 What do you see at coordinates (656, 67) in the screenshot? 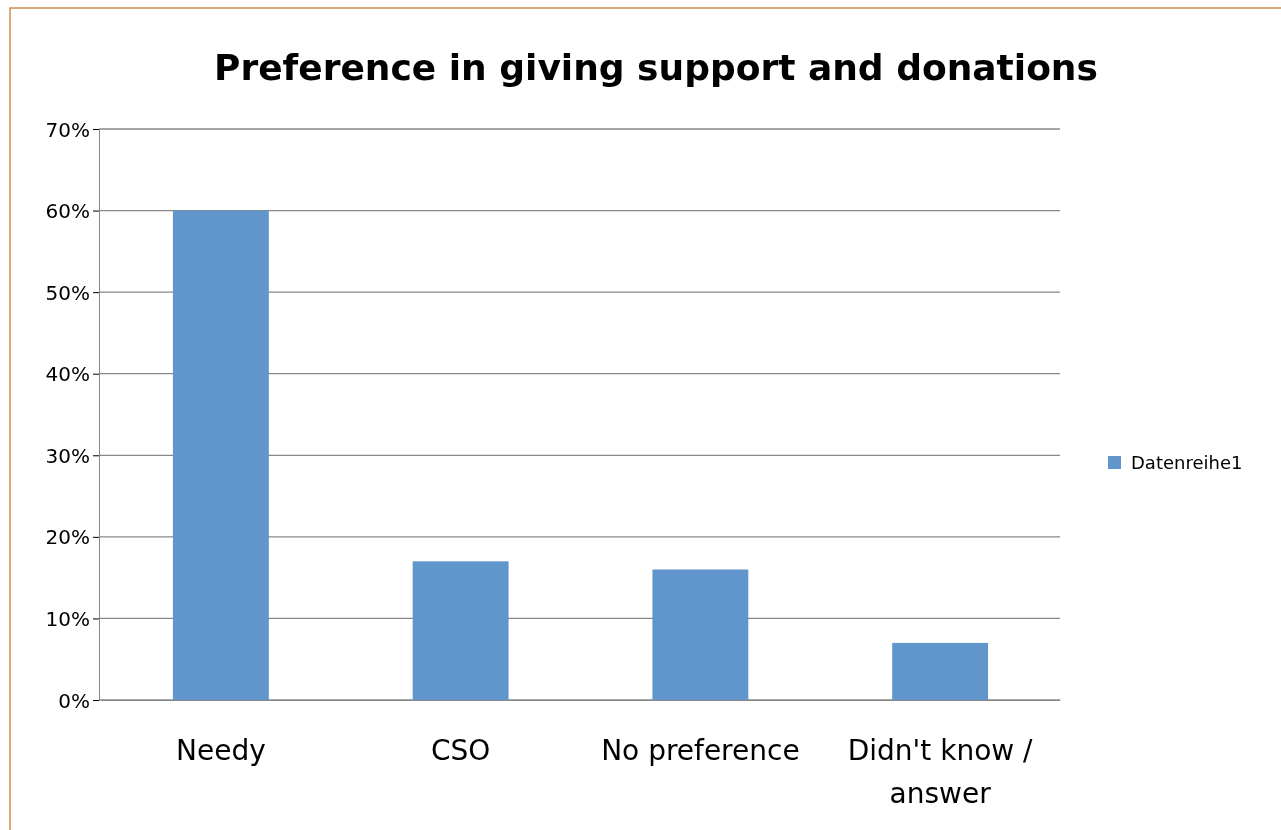
I see `chart-title: Preference in giving support and donations` at bounding box center [656, 67].